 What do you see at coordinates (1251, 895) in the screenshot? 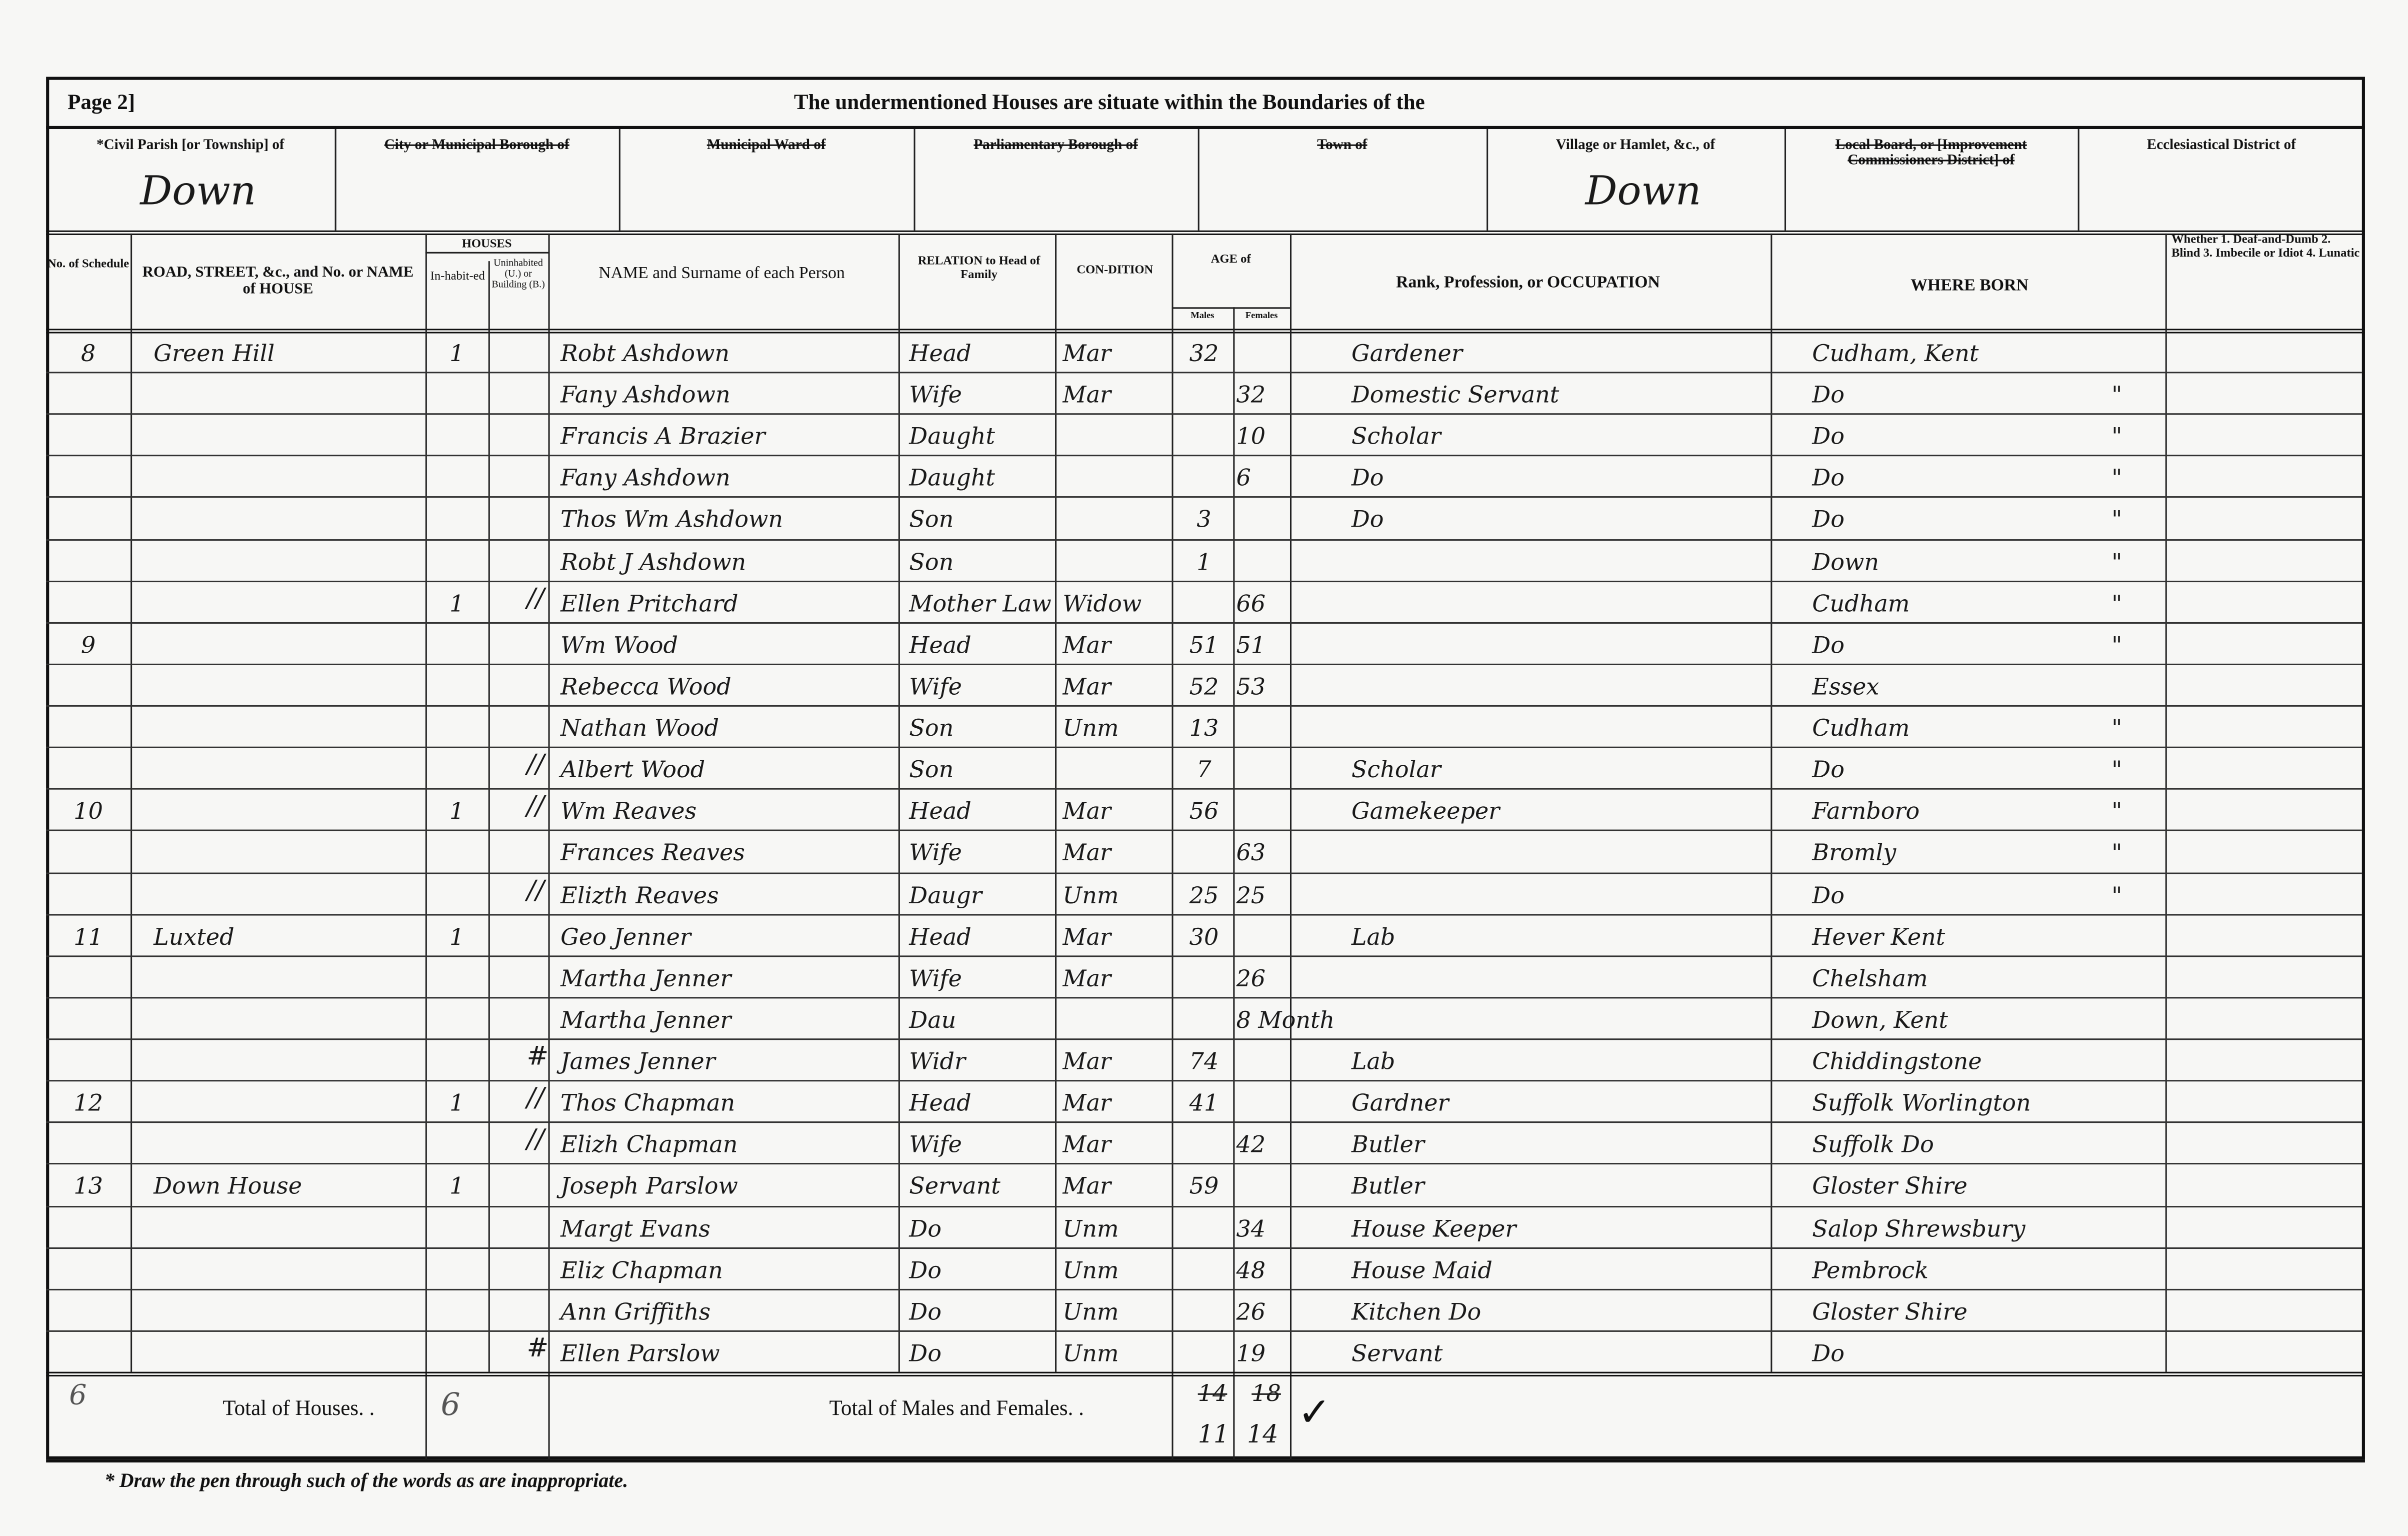
I see `cell-female: 25` at bounding box center [1251, 895].